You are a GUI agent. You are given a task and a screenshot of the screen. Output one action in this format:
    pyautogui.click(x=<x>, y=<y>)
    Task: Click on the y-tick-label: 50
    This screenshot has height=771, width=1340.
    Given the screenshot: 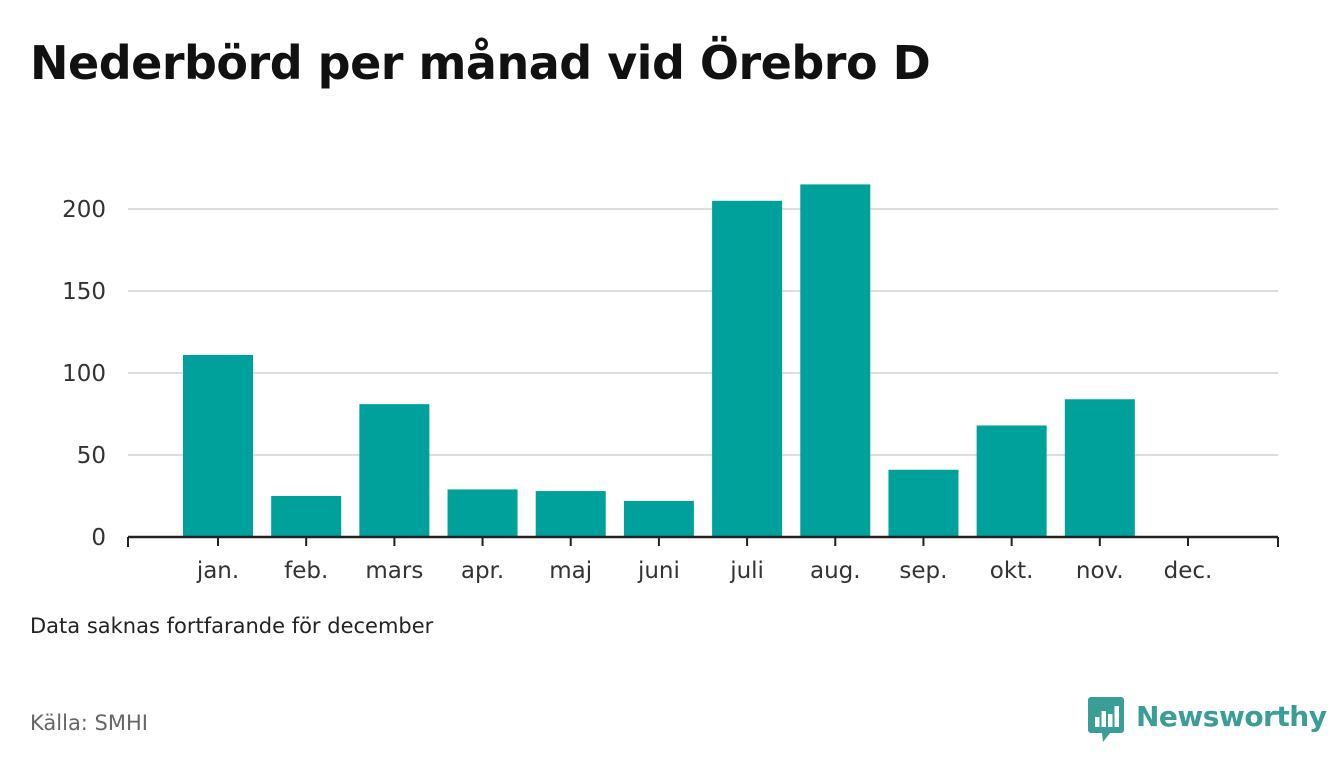 What is the action you would take?
    pyautogui.click(x=91, y=456)
    